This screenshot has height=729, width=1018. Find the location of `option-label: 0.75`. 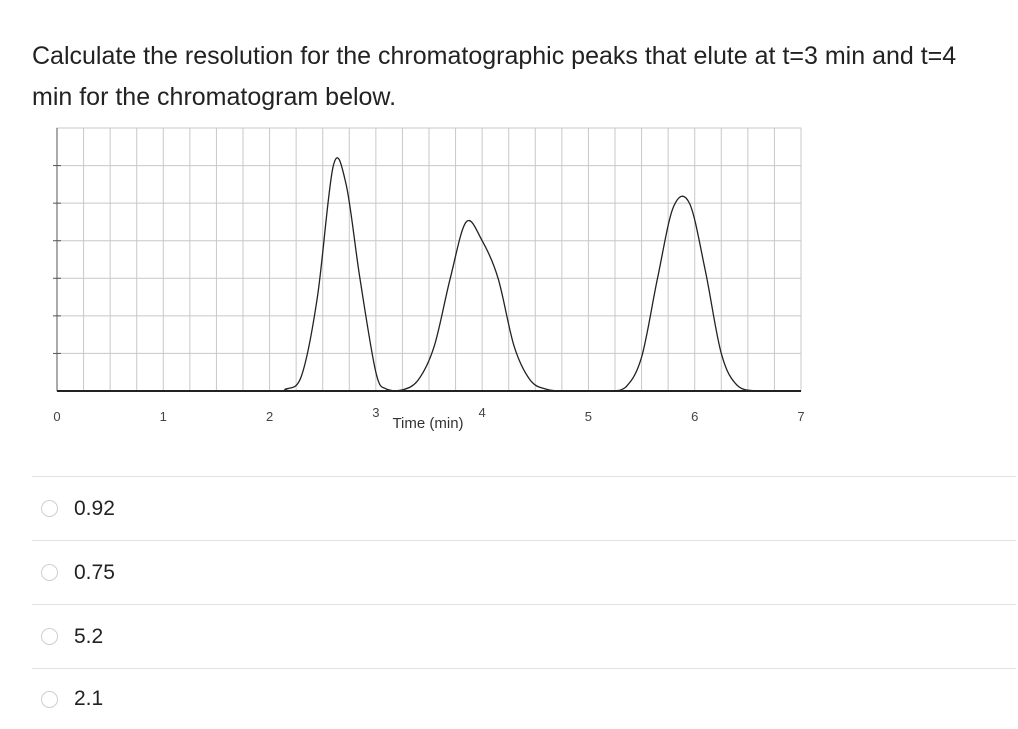

option-label: 0.75 is located at coordinates (94, 572).